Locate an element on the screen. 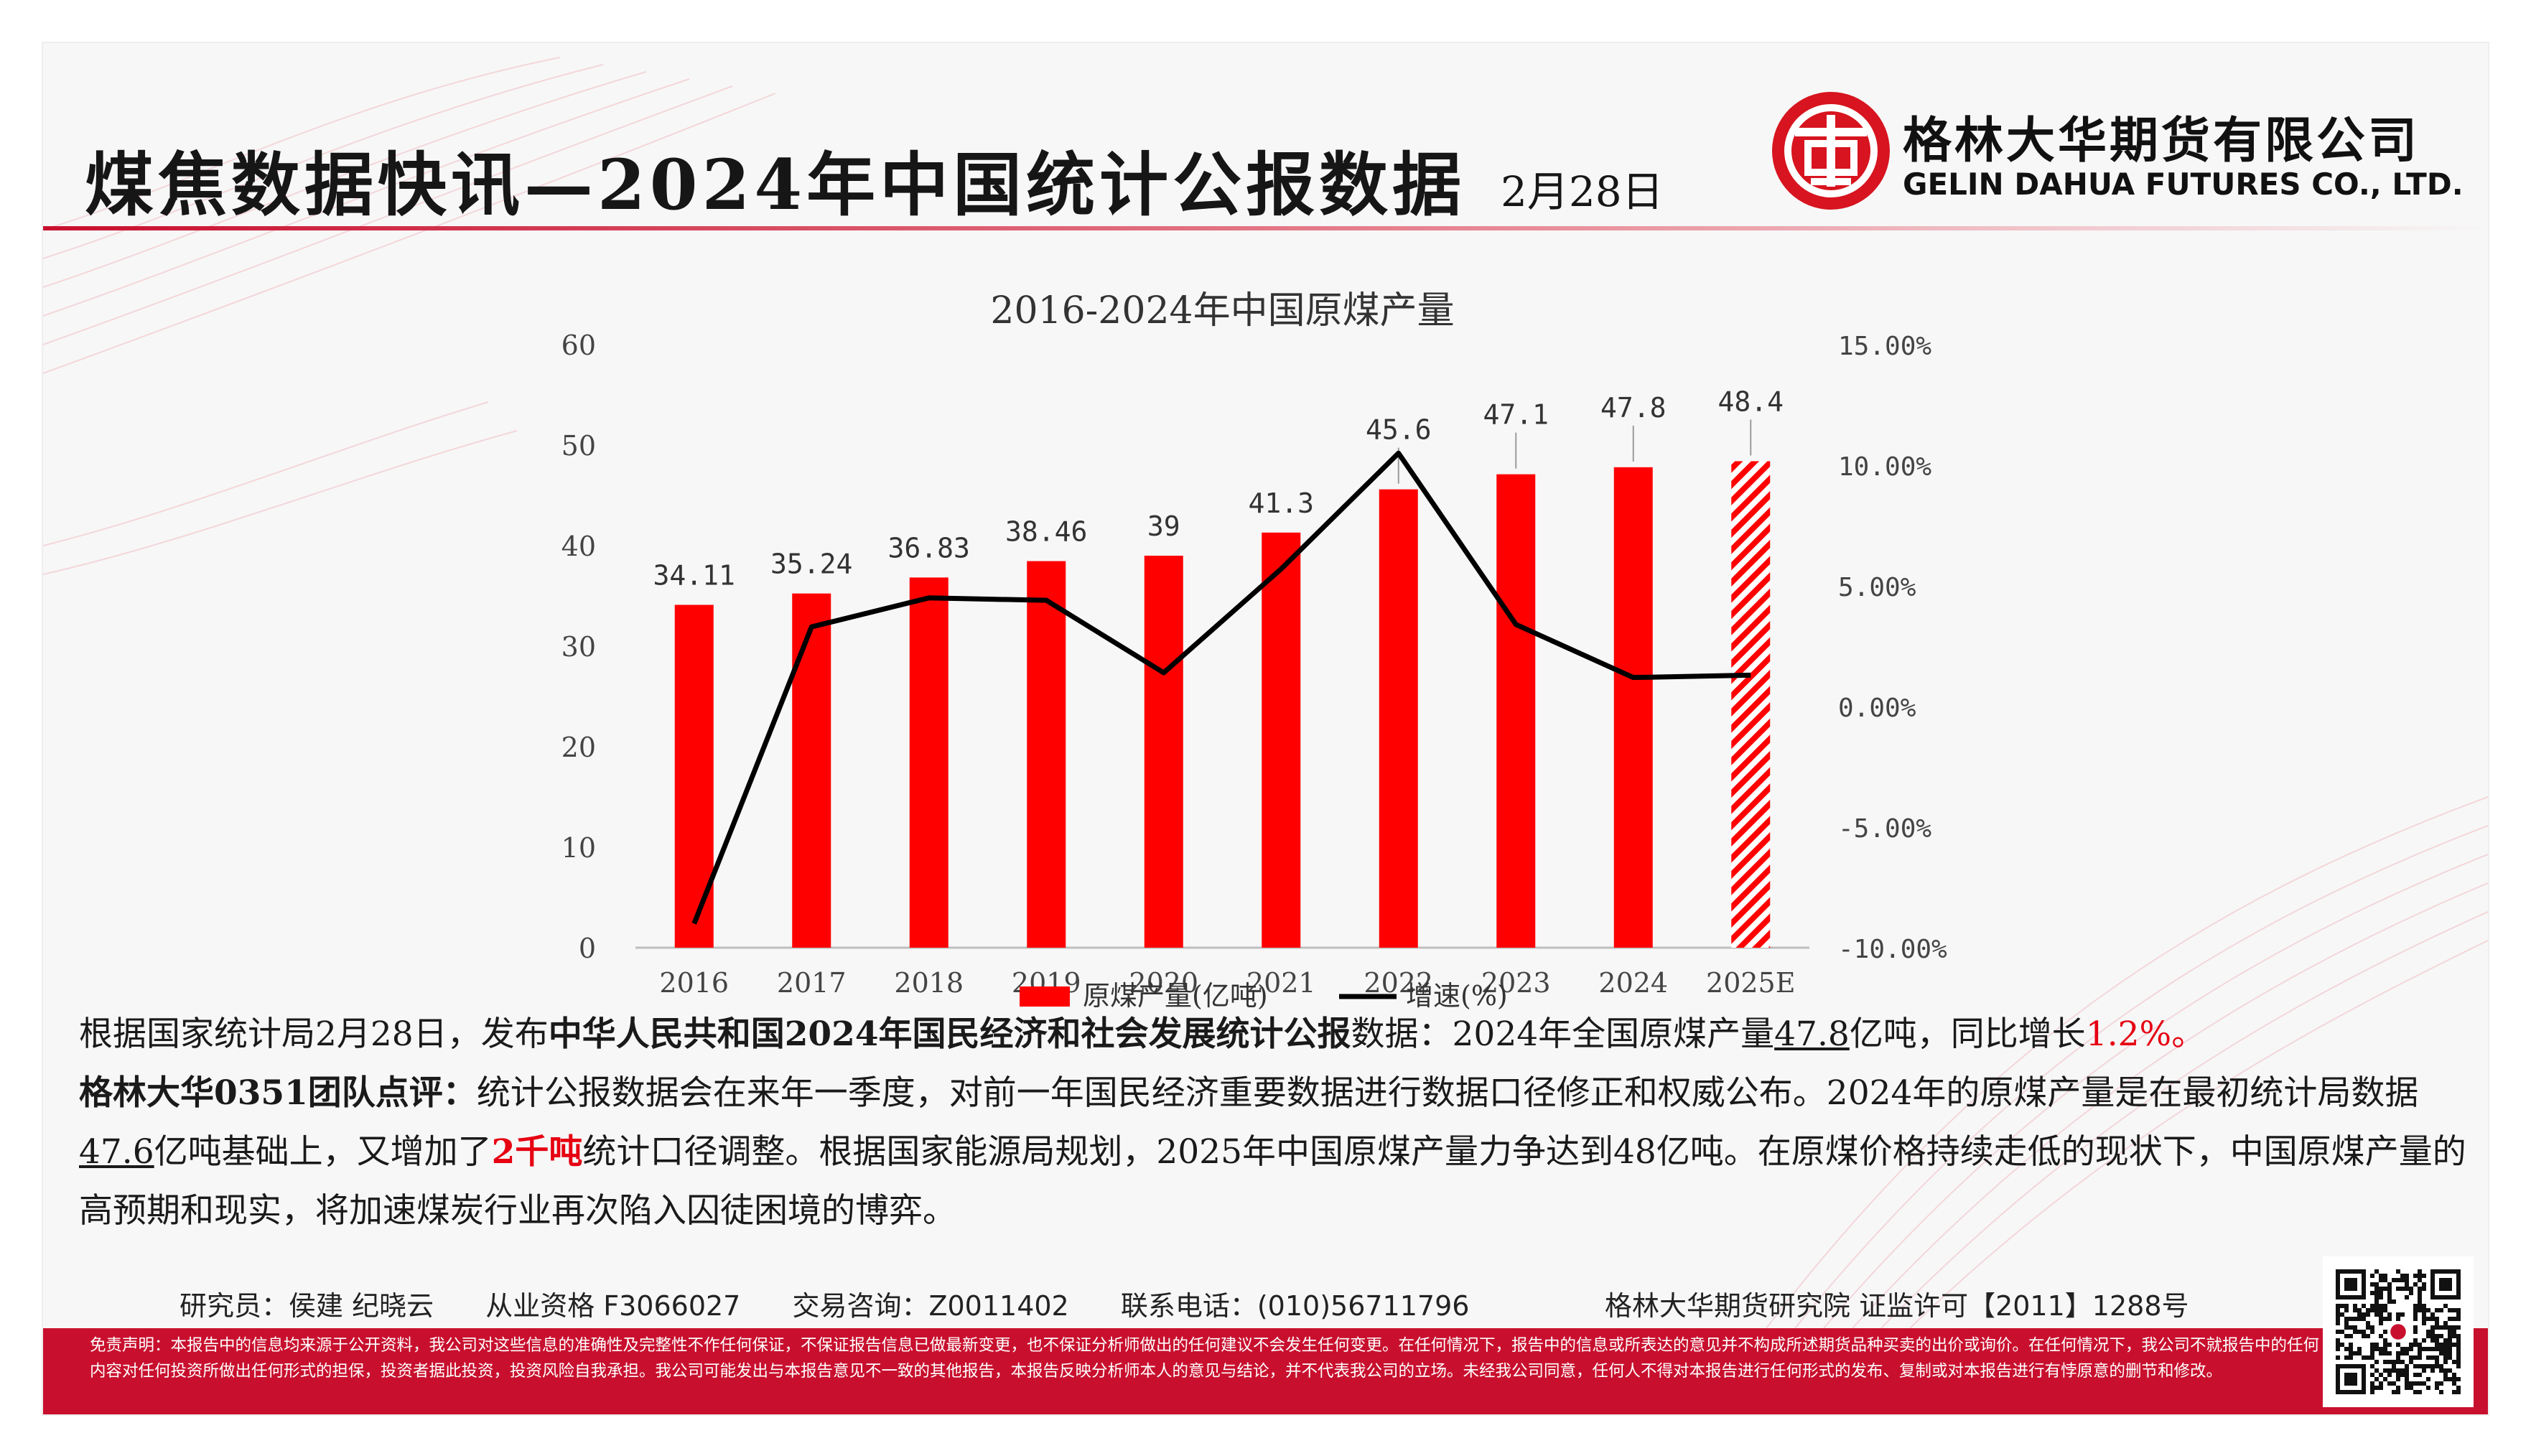  right-axis-tick-label: 0.00% is located at coordinates (1877, 708).